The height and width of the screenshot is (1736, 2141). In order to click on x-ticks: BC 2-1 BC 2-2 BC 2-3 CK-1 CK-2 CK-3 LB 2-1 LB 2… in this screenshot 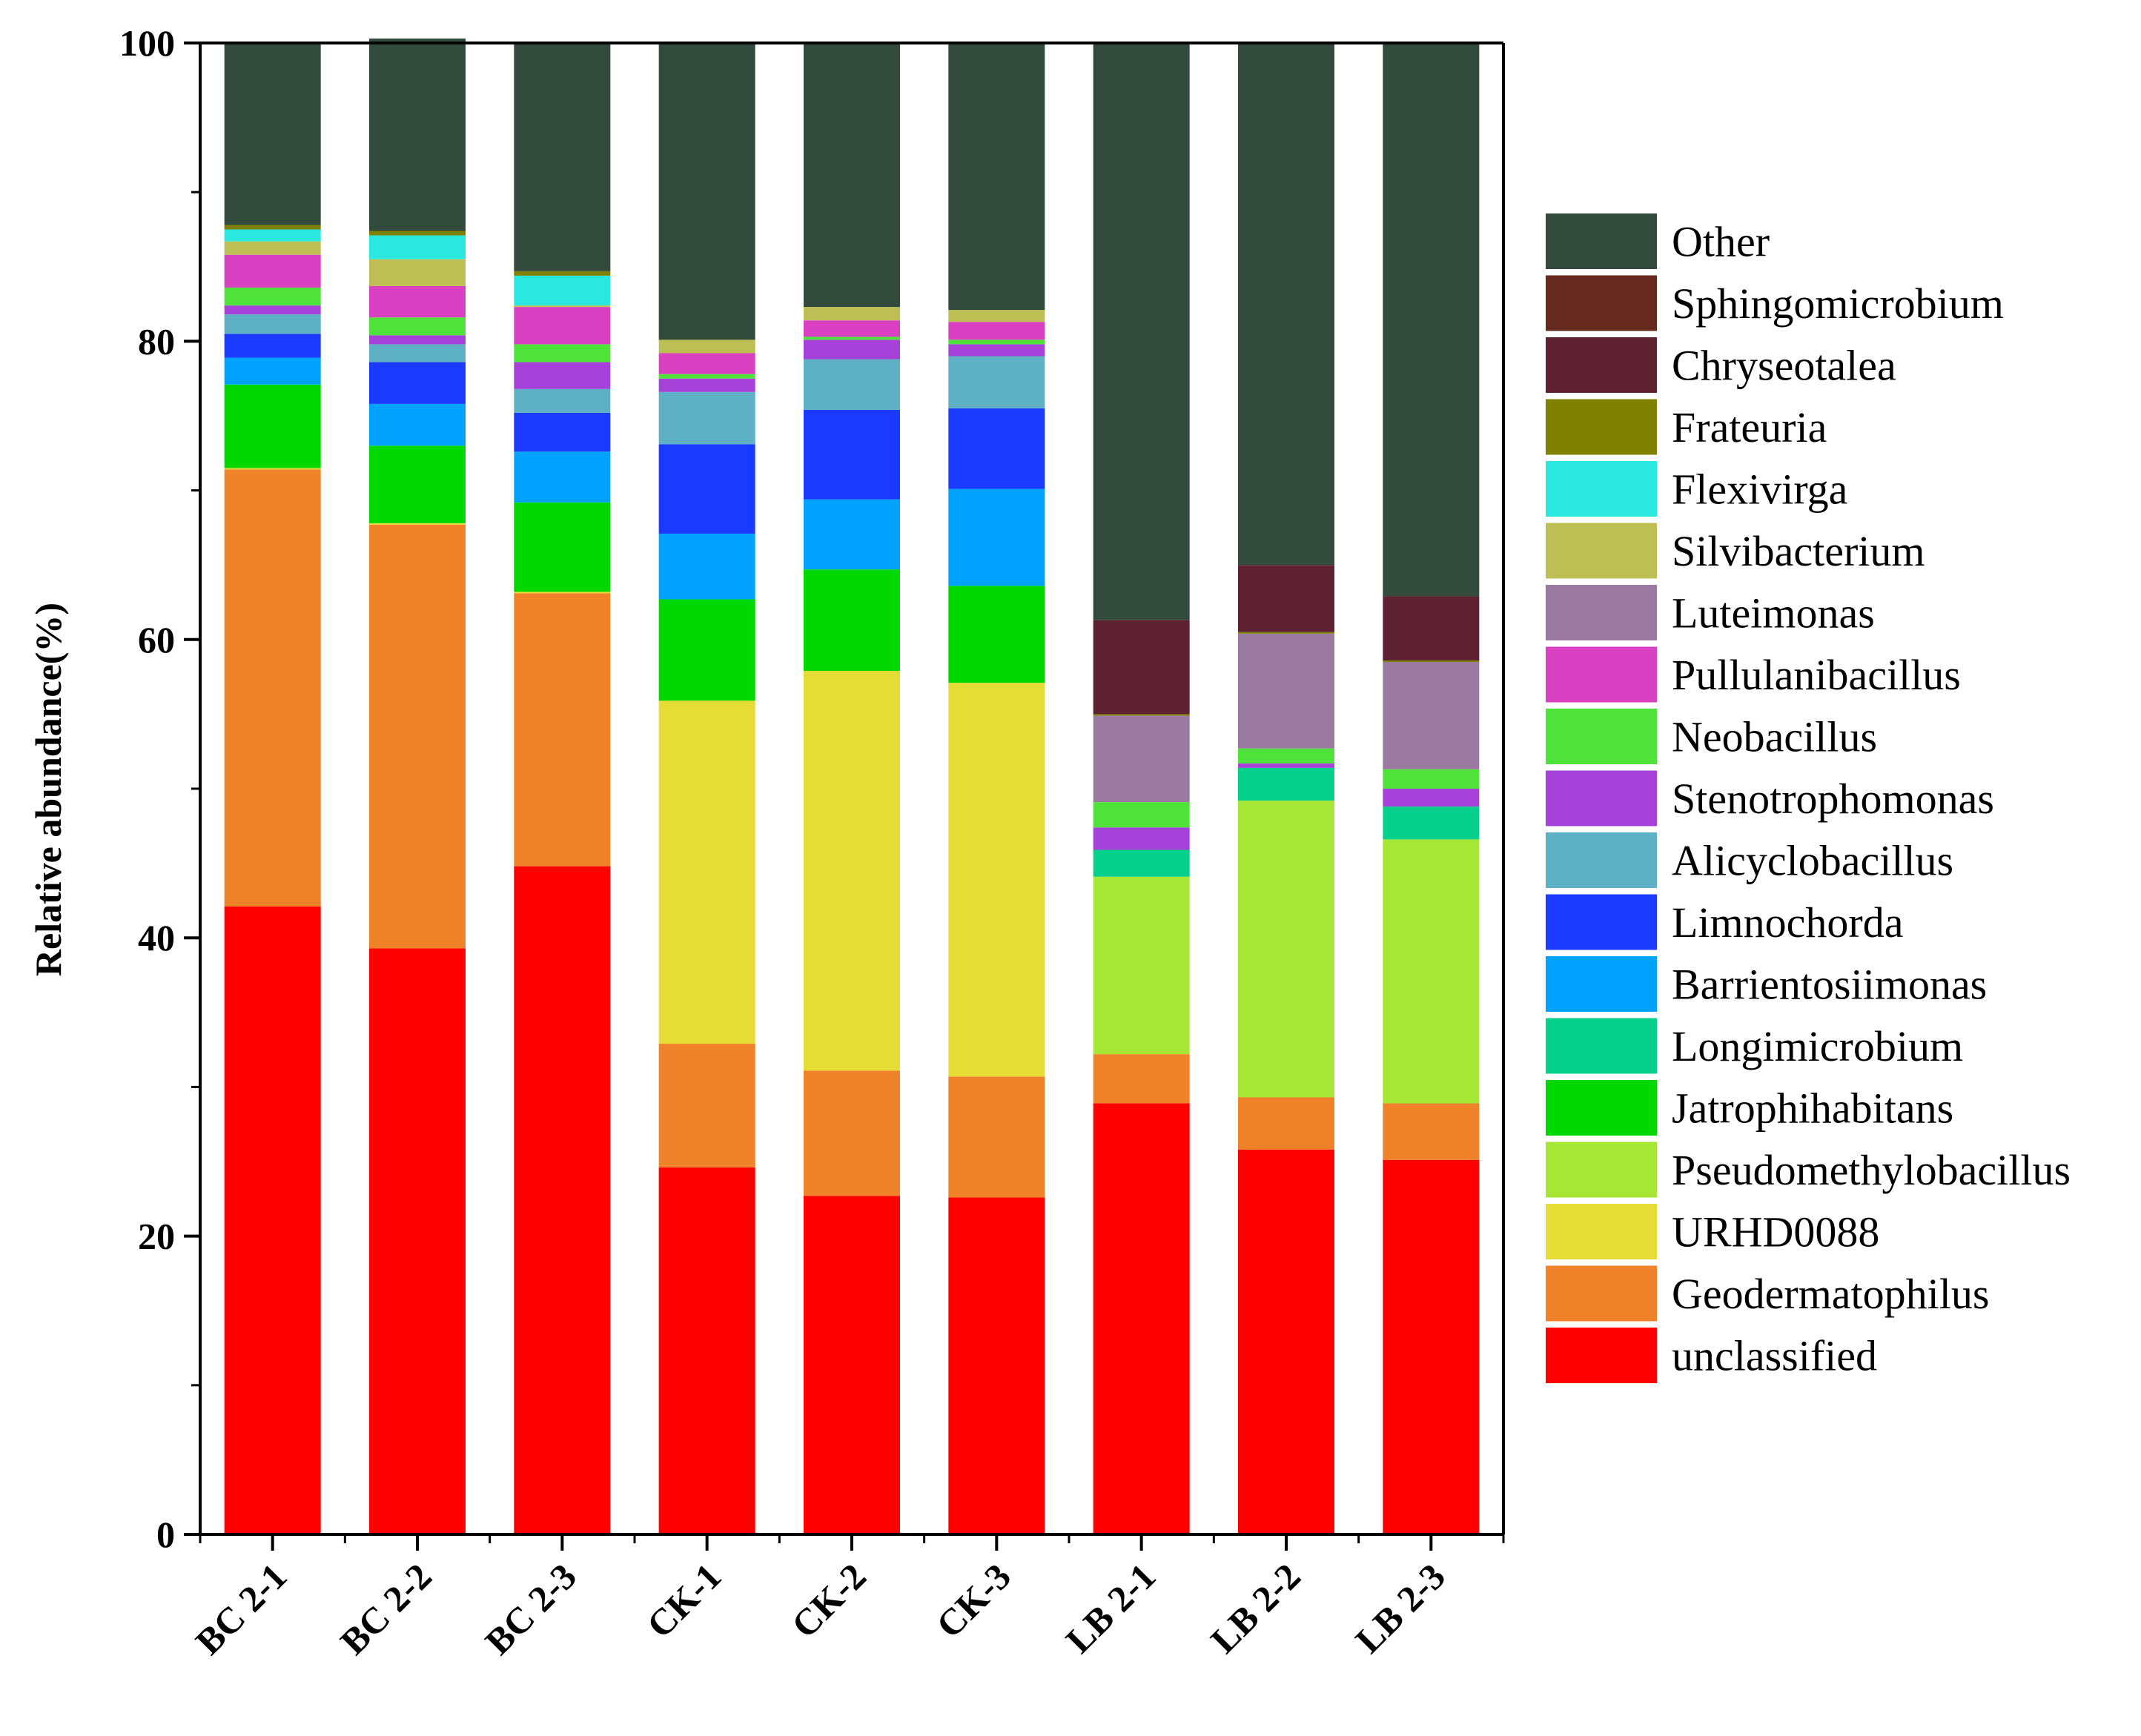, I will do `click(846, 1599)`.